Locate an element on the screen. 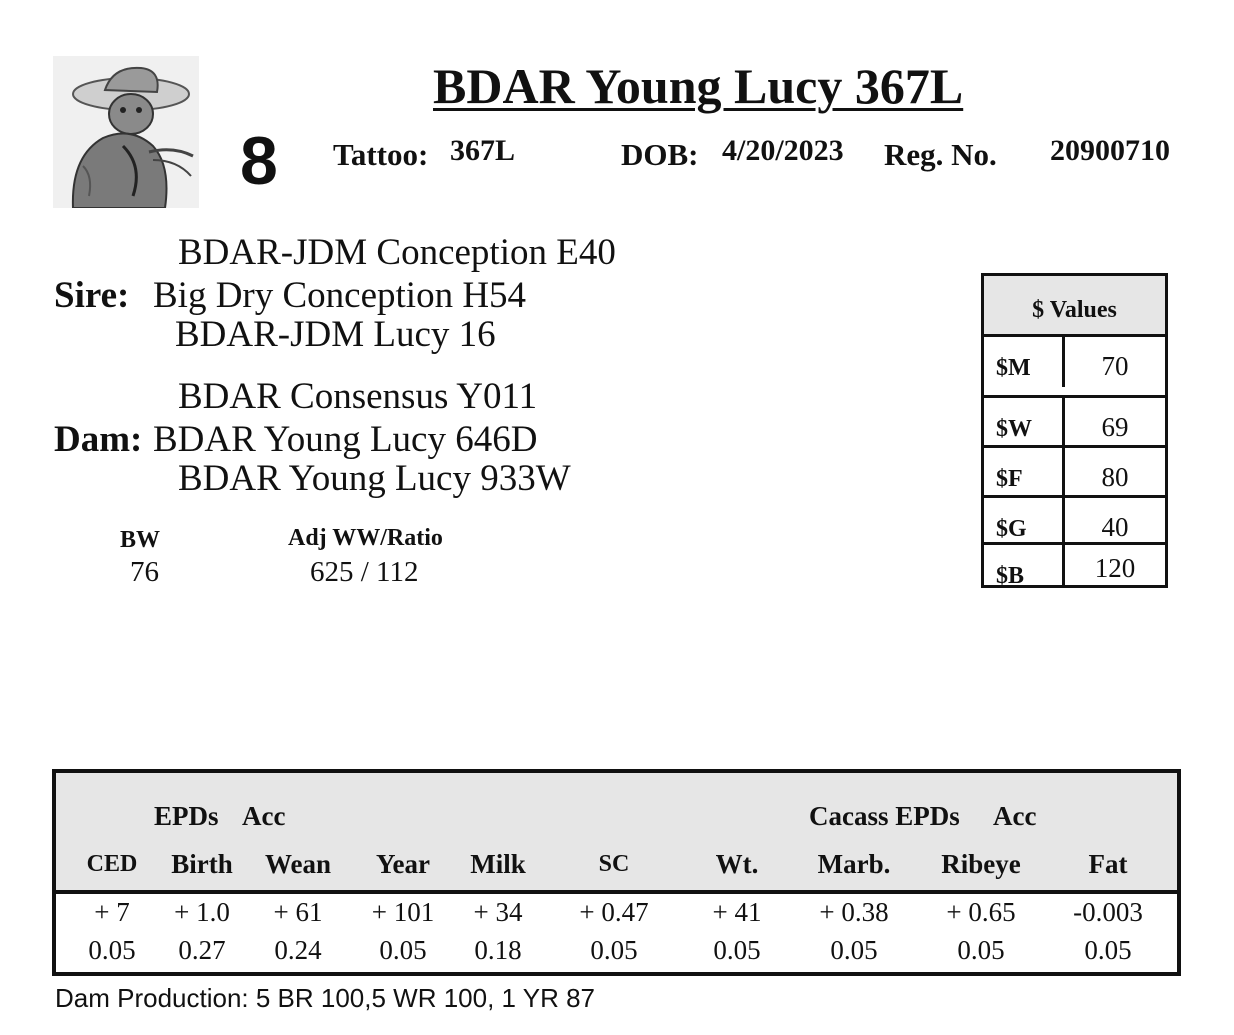 Image resolution: width=1234 pixels, height=1035 pixels. dollar-value-row: $M 70 is located at coordinates (1074, 362).